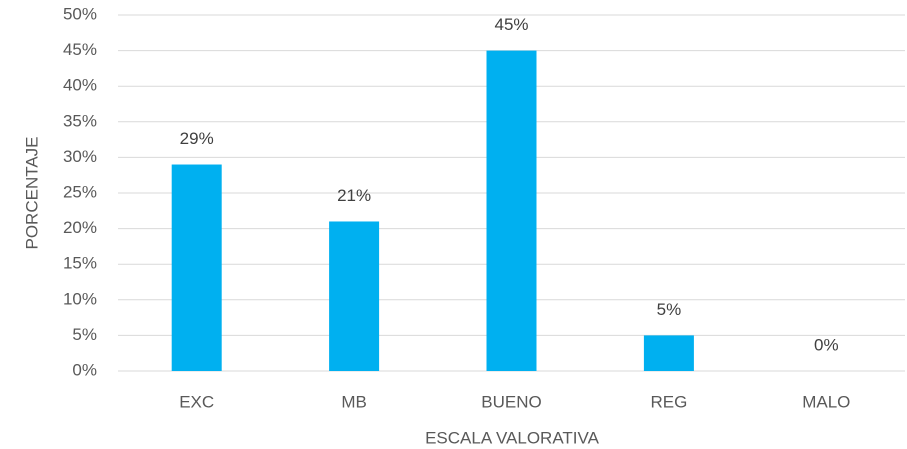 This screenshot has height=449, width=907. What do you see at coordinates (197, 138) in the screenshot?
I see `value-label: 29%` at bounding box center [197, 138].